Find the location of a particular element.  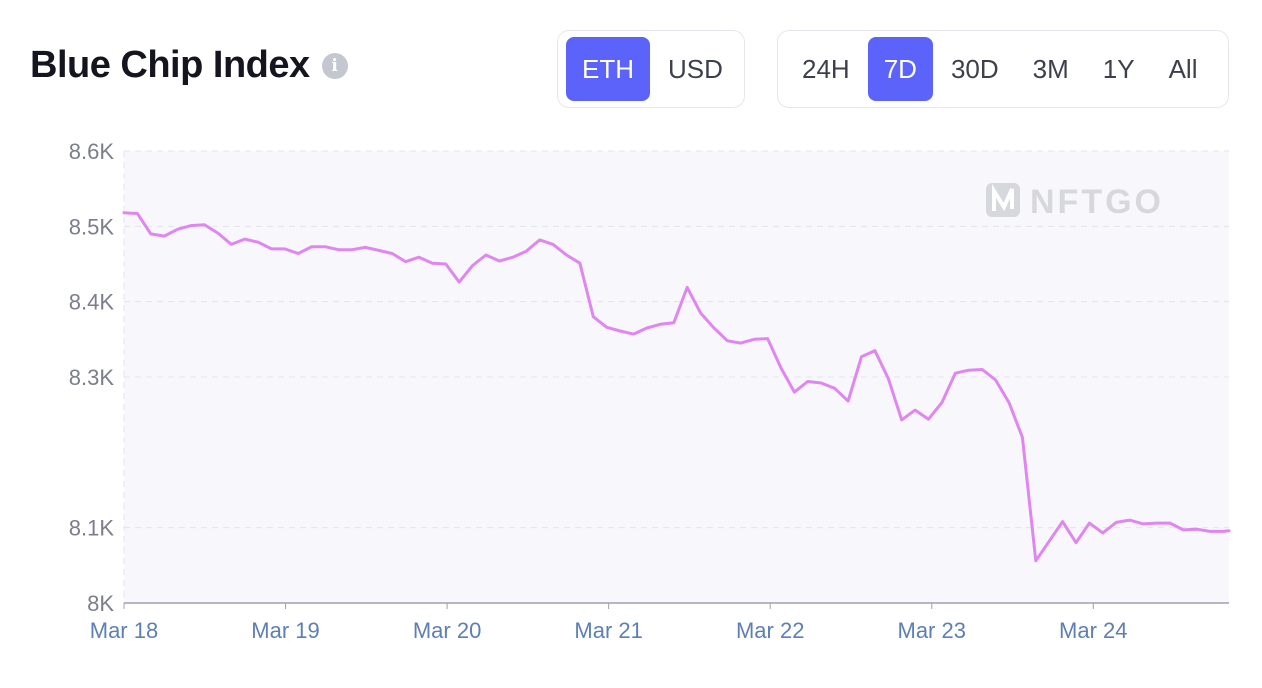

x-tick-label: Mar 20 is located at coordinates (447, 630).